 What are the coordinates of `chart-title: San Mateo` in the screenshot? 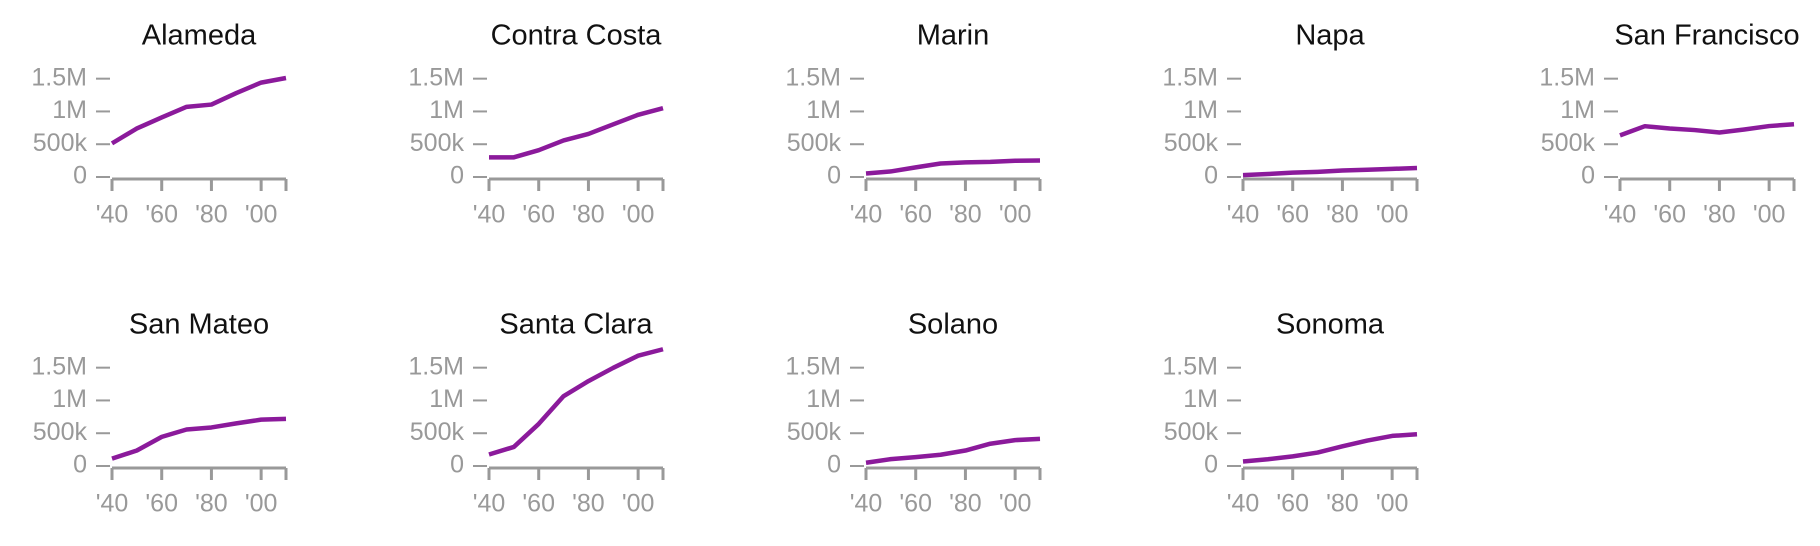 It's located at (199, 325).